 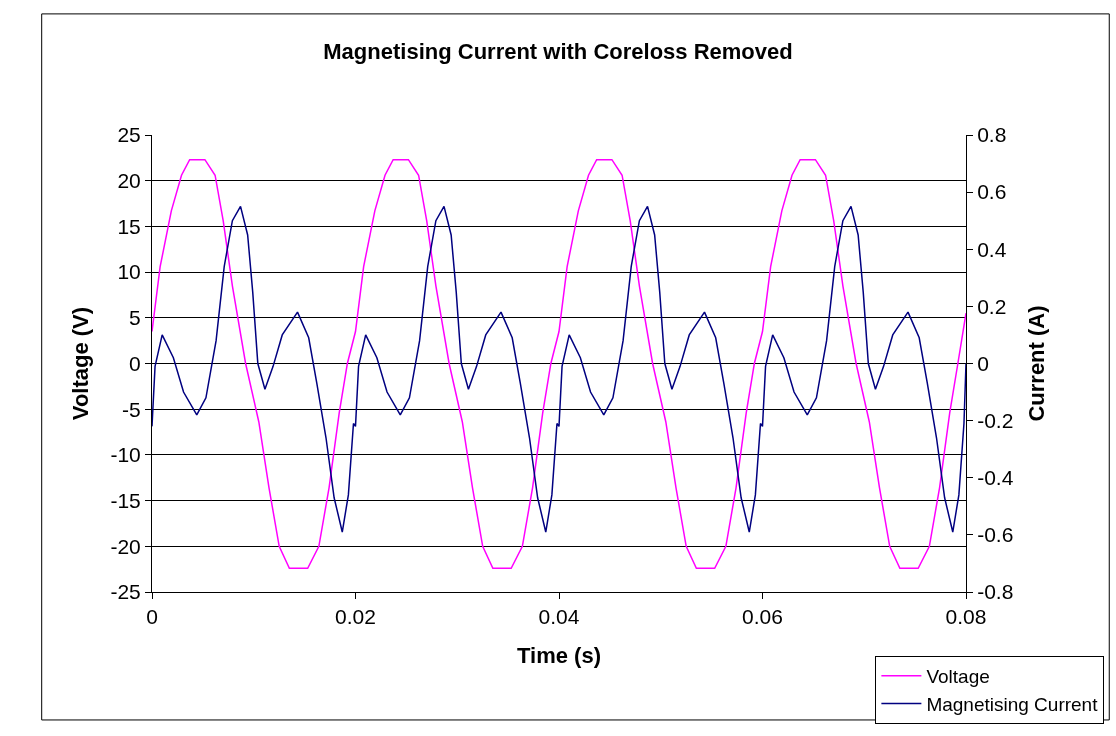 I want to click on y-tick-label: -5, so click(x=131, y=409).